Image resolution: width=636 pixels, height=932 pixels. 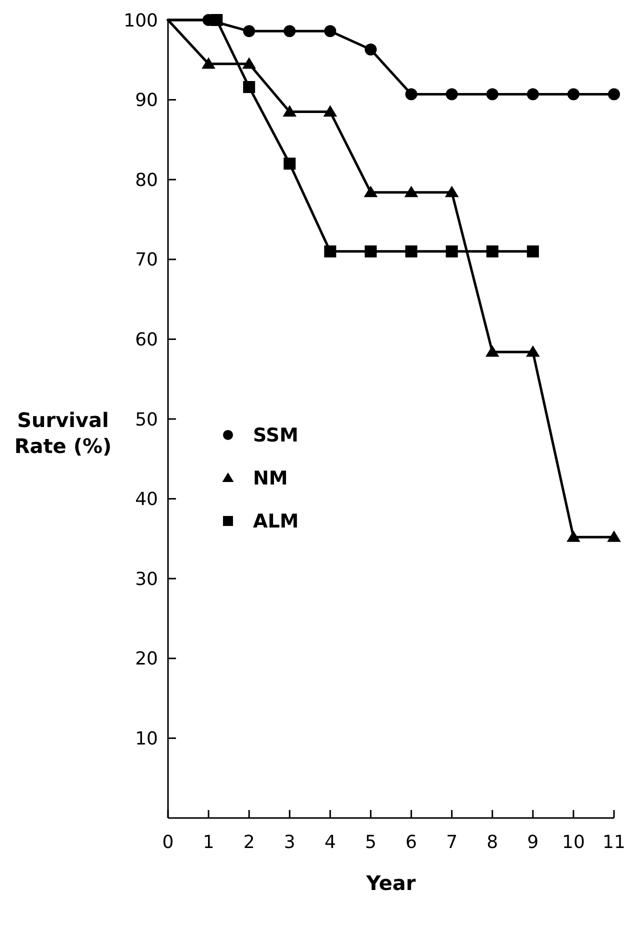 I want to click on x-axis-title: Year, so click(x=390, y=883).